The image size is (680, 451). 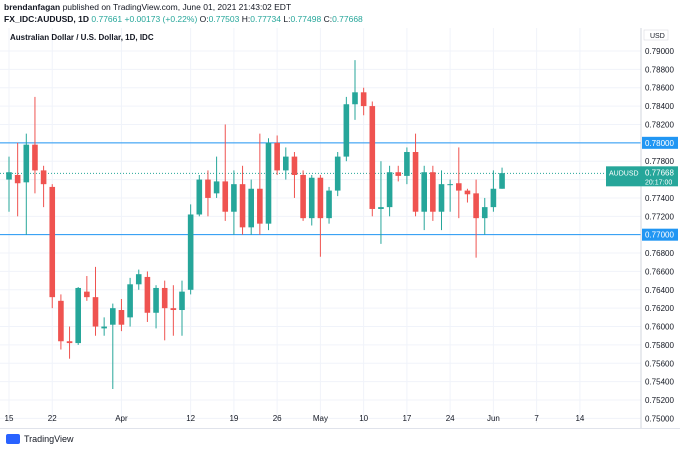 What do you see at coordinates (13, 439) in the screenshot?
I see `tradingview-icon` at bounding box center [13, 439].